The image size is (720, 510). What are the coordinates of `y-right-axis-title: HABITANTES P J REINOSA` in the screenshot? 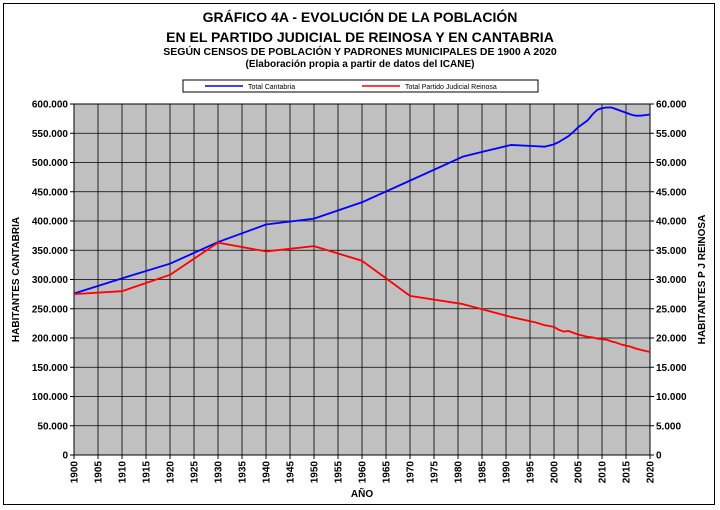 It's located at (702, 280).